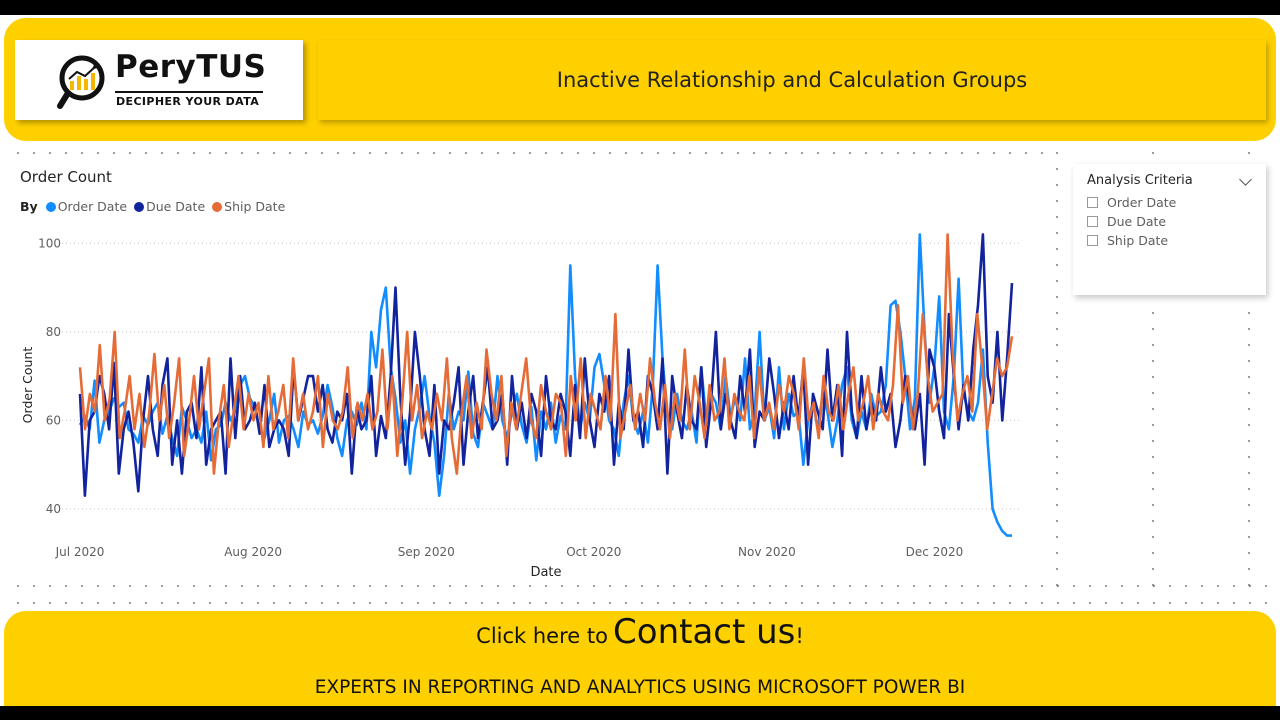 This screenshot has width=1280, height=720. Describe the element at coordinates (169, 206) in the screenshot. I see `legend-item-due-date: Due Date` at that location.